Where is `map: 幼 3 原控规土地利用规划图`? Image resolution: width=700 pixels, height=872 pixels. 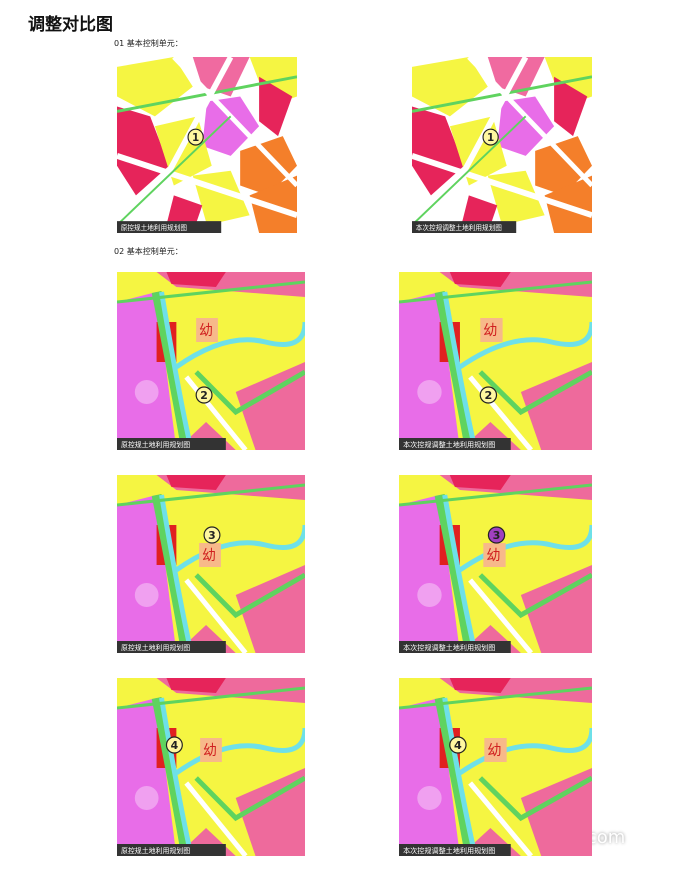 map: 幼 3 原控规土地利用规划图 is located at coordinates (211, 564).